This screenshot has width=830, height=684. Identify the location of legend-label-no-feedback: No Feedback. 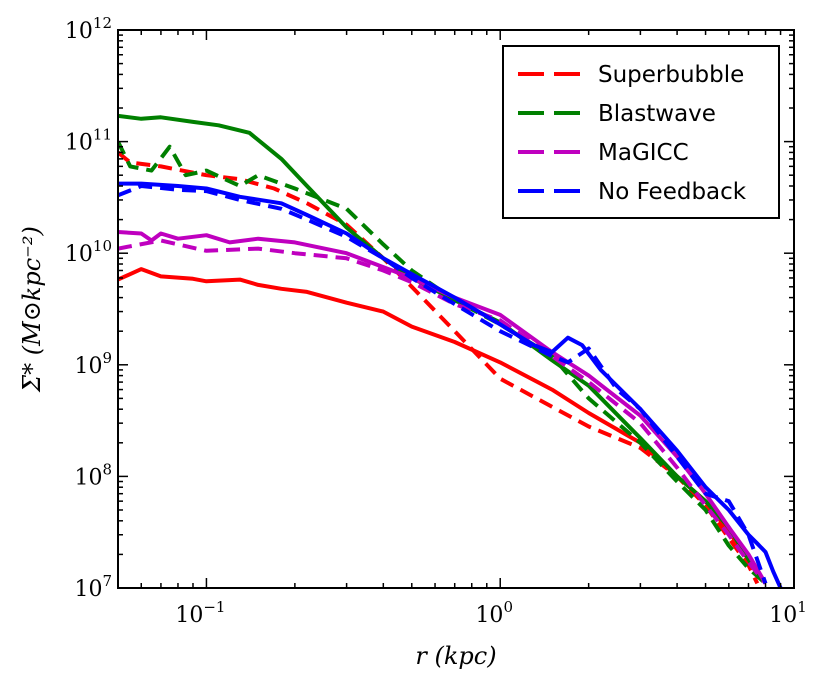
(672, 192).